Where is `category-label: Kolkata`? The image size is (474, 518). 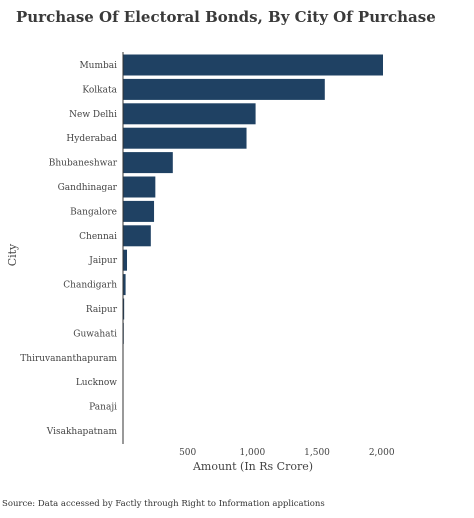 category-label: Kolkata is located at coordinates (99, 90).